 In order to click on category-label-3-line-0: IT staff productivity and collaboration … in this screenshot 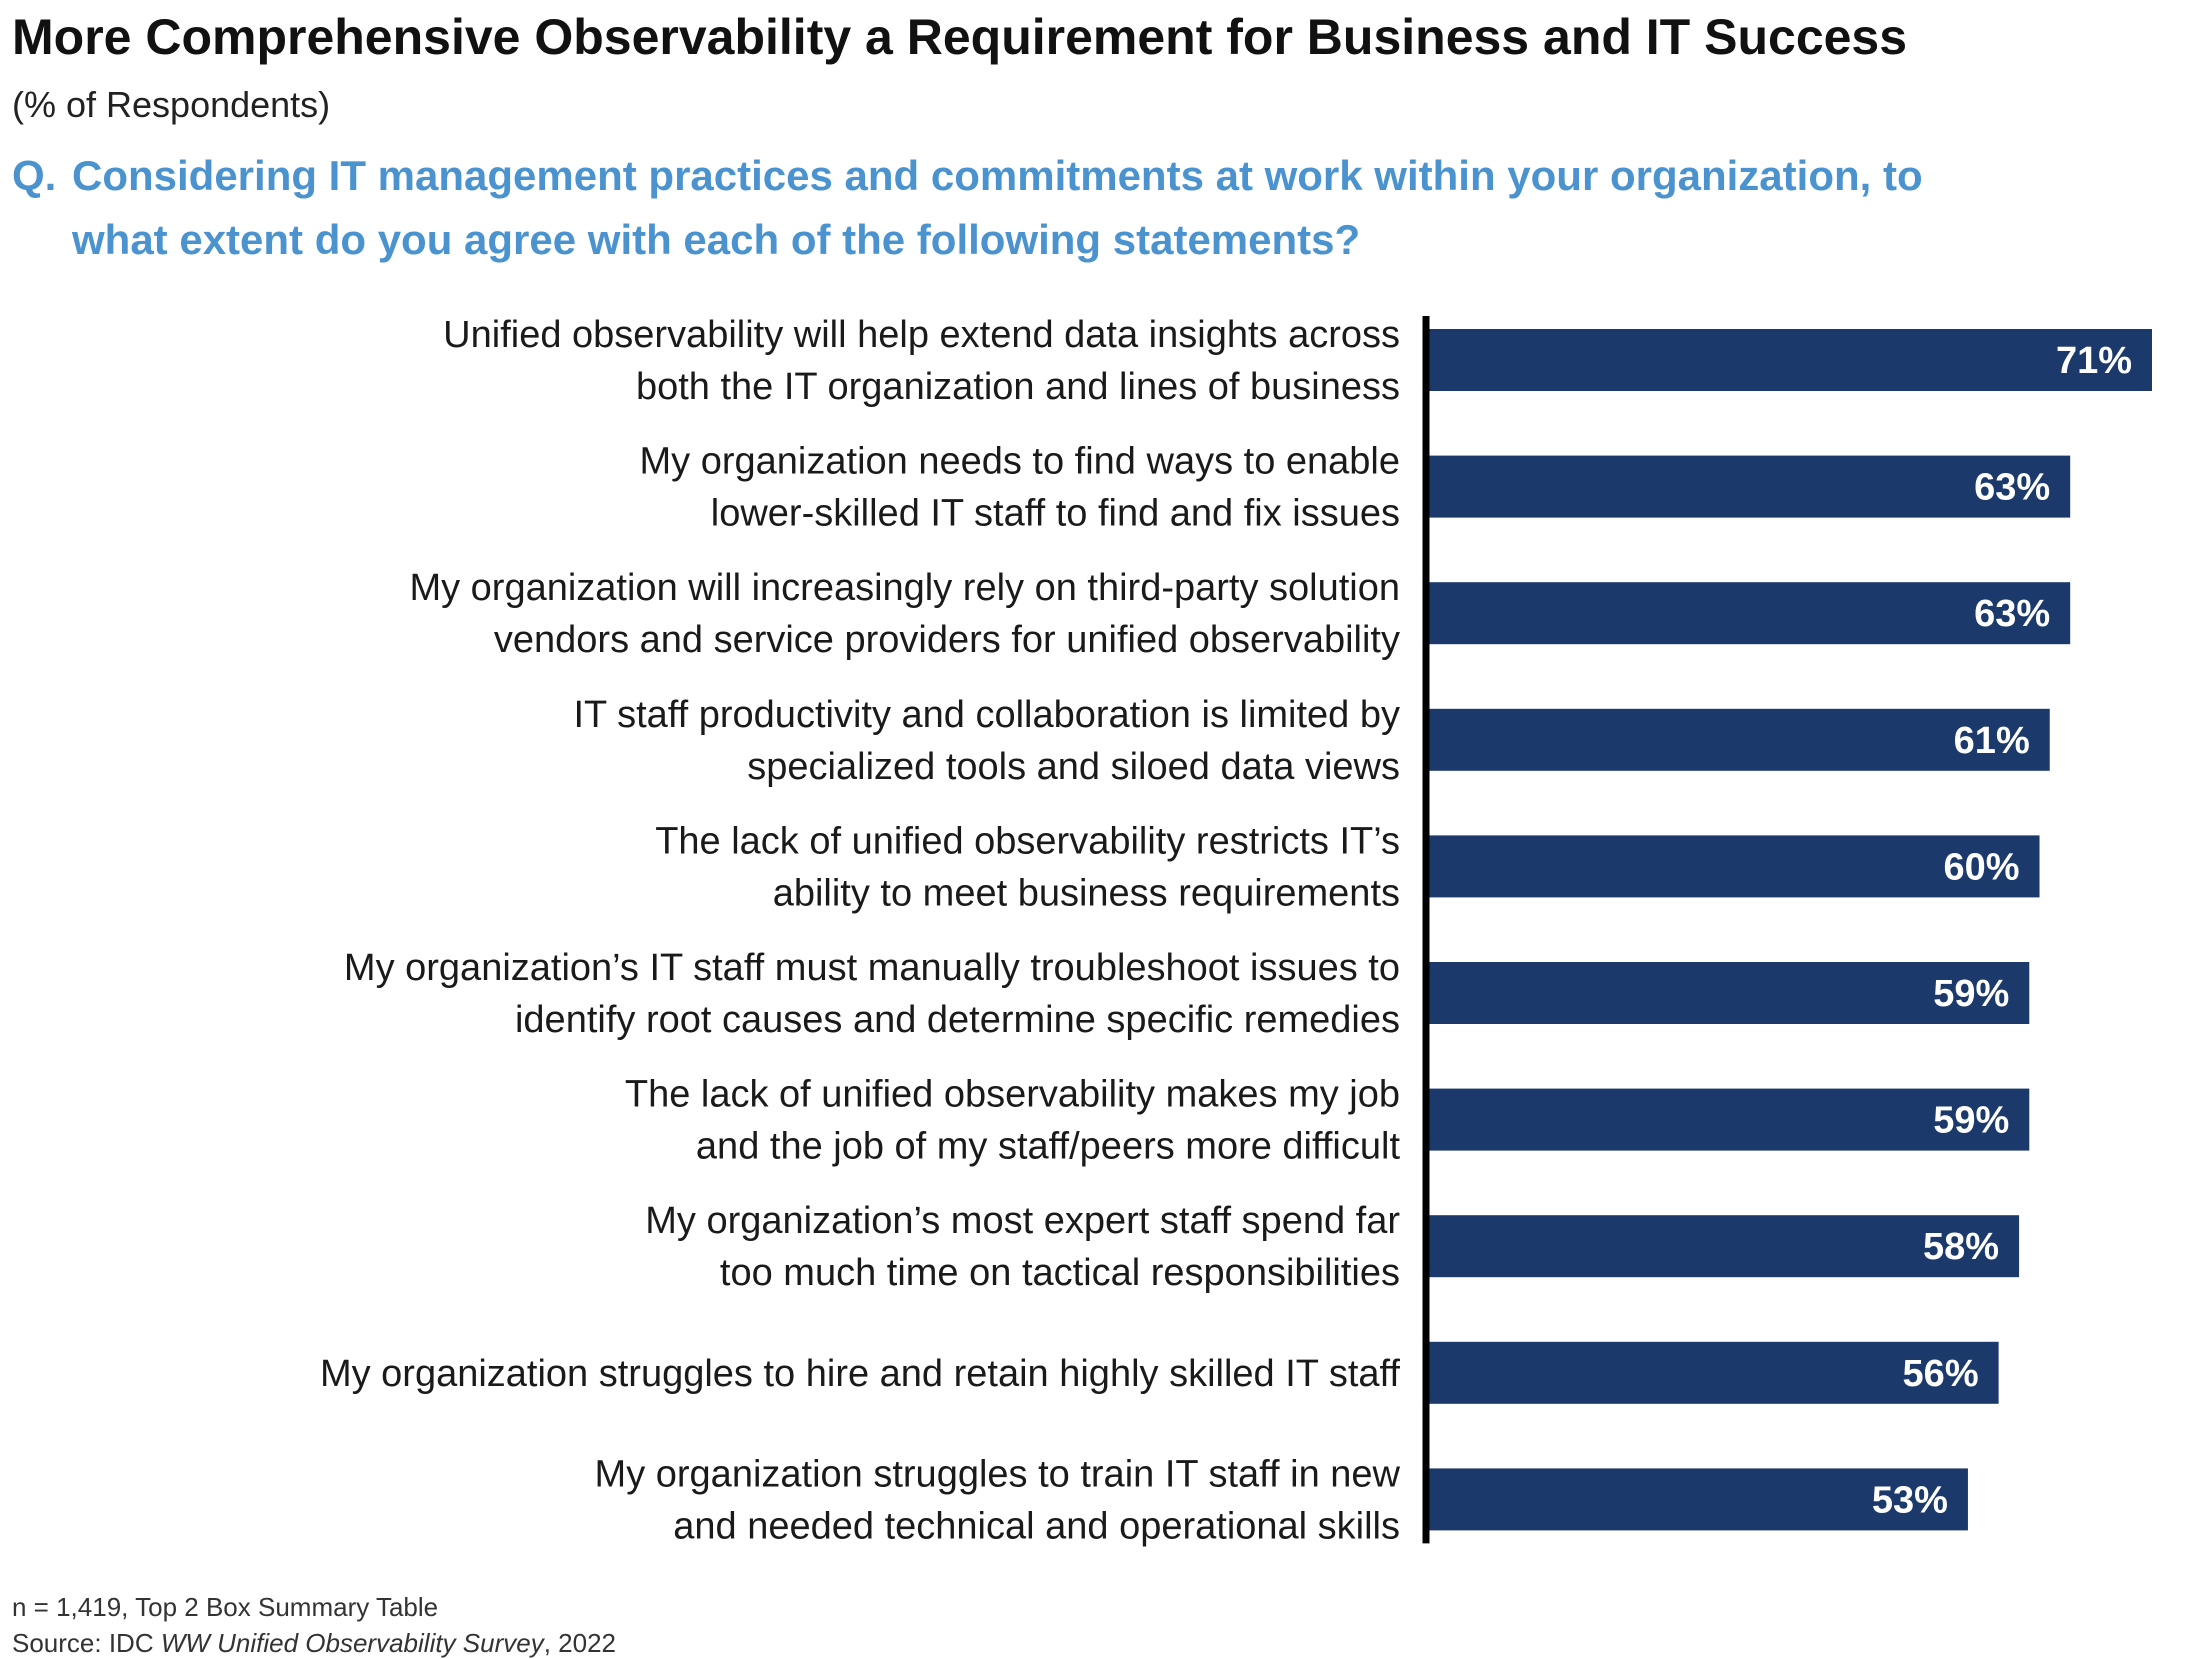, I will do `click(986, 715)`.